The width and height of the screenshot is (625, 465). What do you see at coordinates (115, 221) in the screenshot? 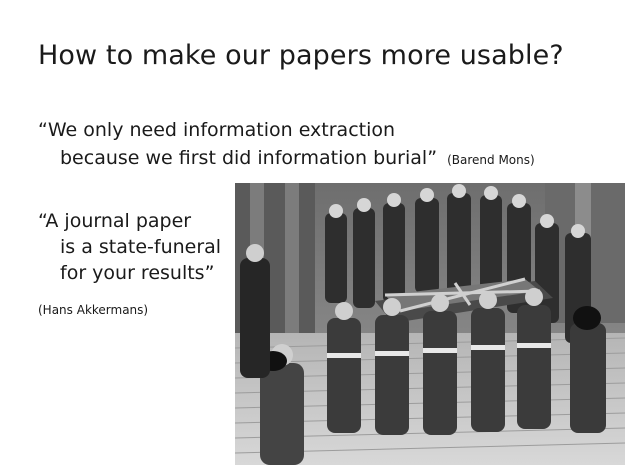
I see `quote2-line1: “A journal paper` at bounding box center [115, 221].